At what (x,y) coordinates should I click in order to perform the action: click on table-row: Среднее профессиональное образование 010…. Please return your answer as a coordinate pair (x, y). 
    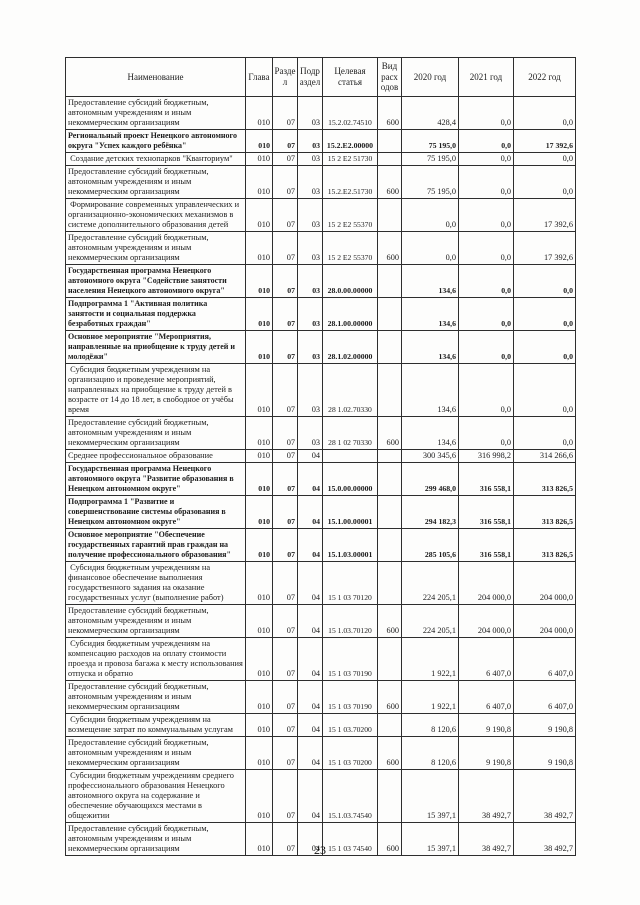
    Looking at the image, I should click on (320, 455).